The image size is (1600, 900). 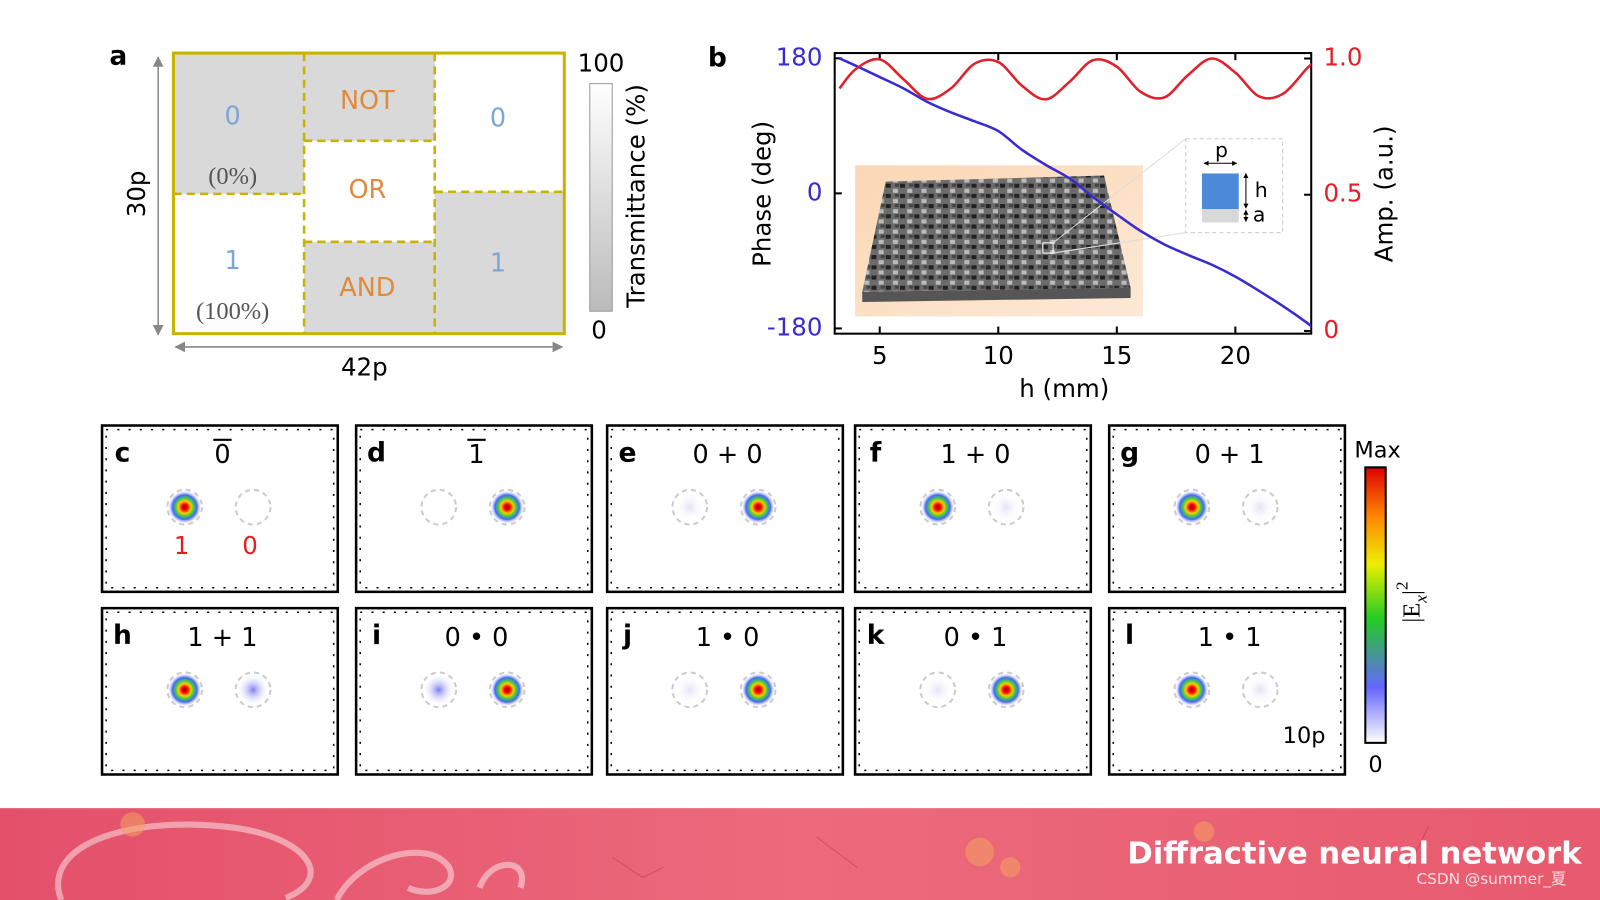 What do you see at coordinates (876, 453) in the screenshot?
I see `panel-label: f` at bounding box center [876, 453].